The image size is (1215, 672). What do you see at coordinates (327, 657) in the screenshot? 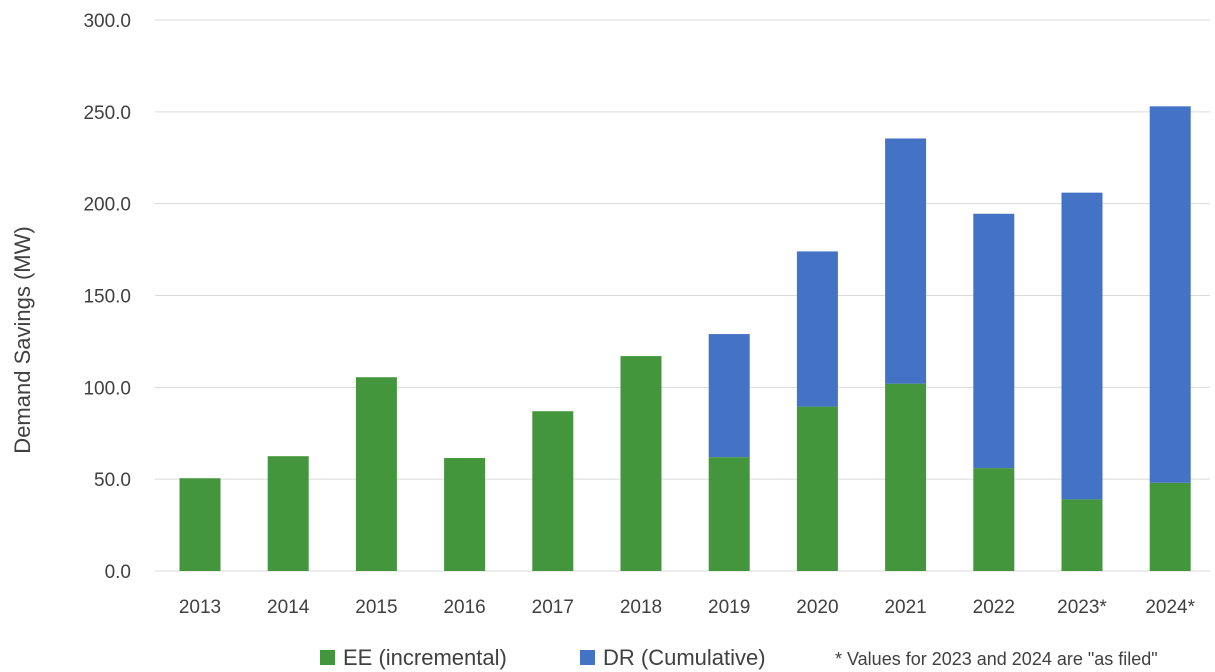
I see `legend-swatch-ee` at bounding box center [327, 657].